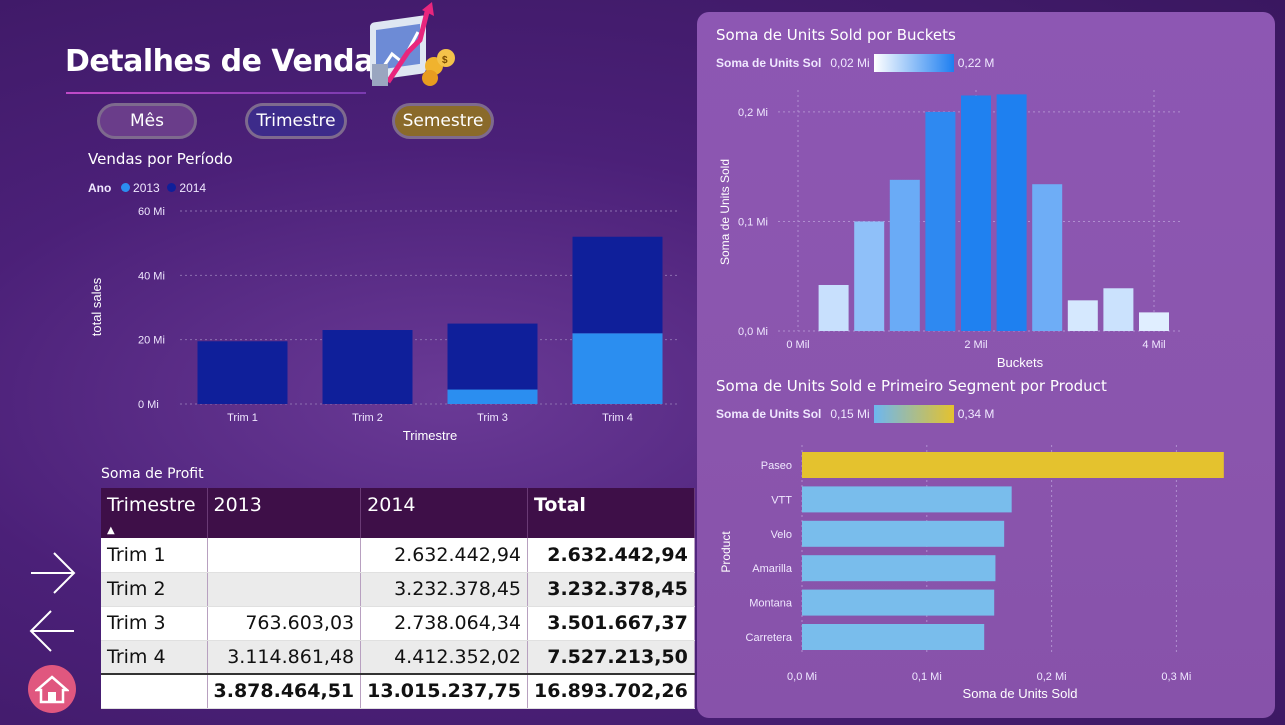 The width and height of the screenshot is (1285, 725). What do you see at coordinates (913, 63) in the screenshot?
I see `buckets-legend-gradient` at bounding box center [913, 63].